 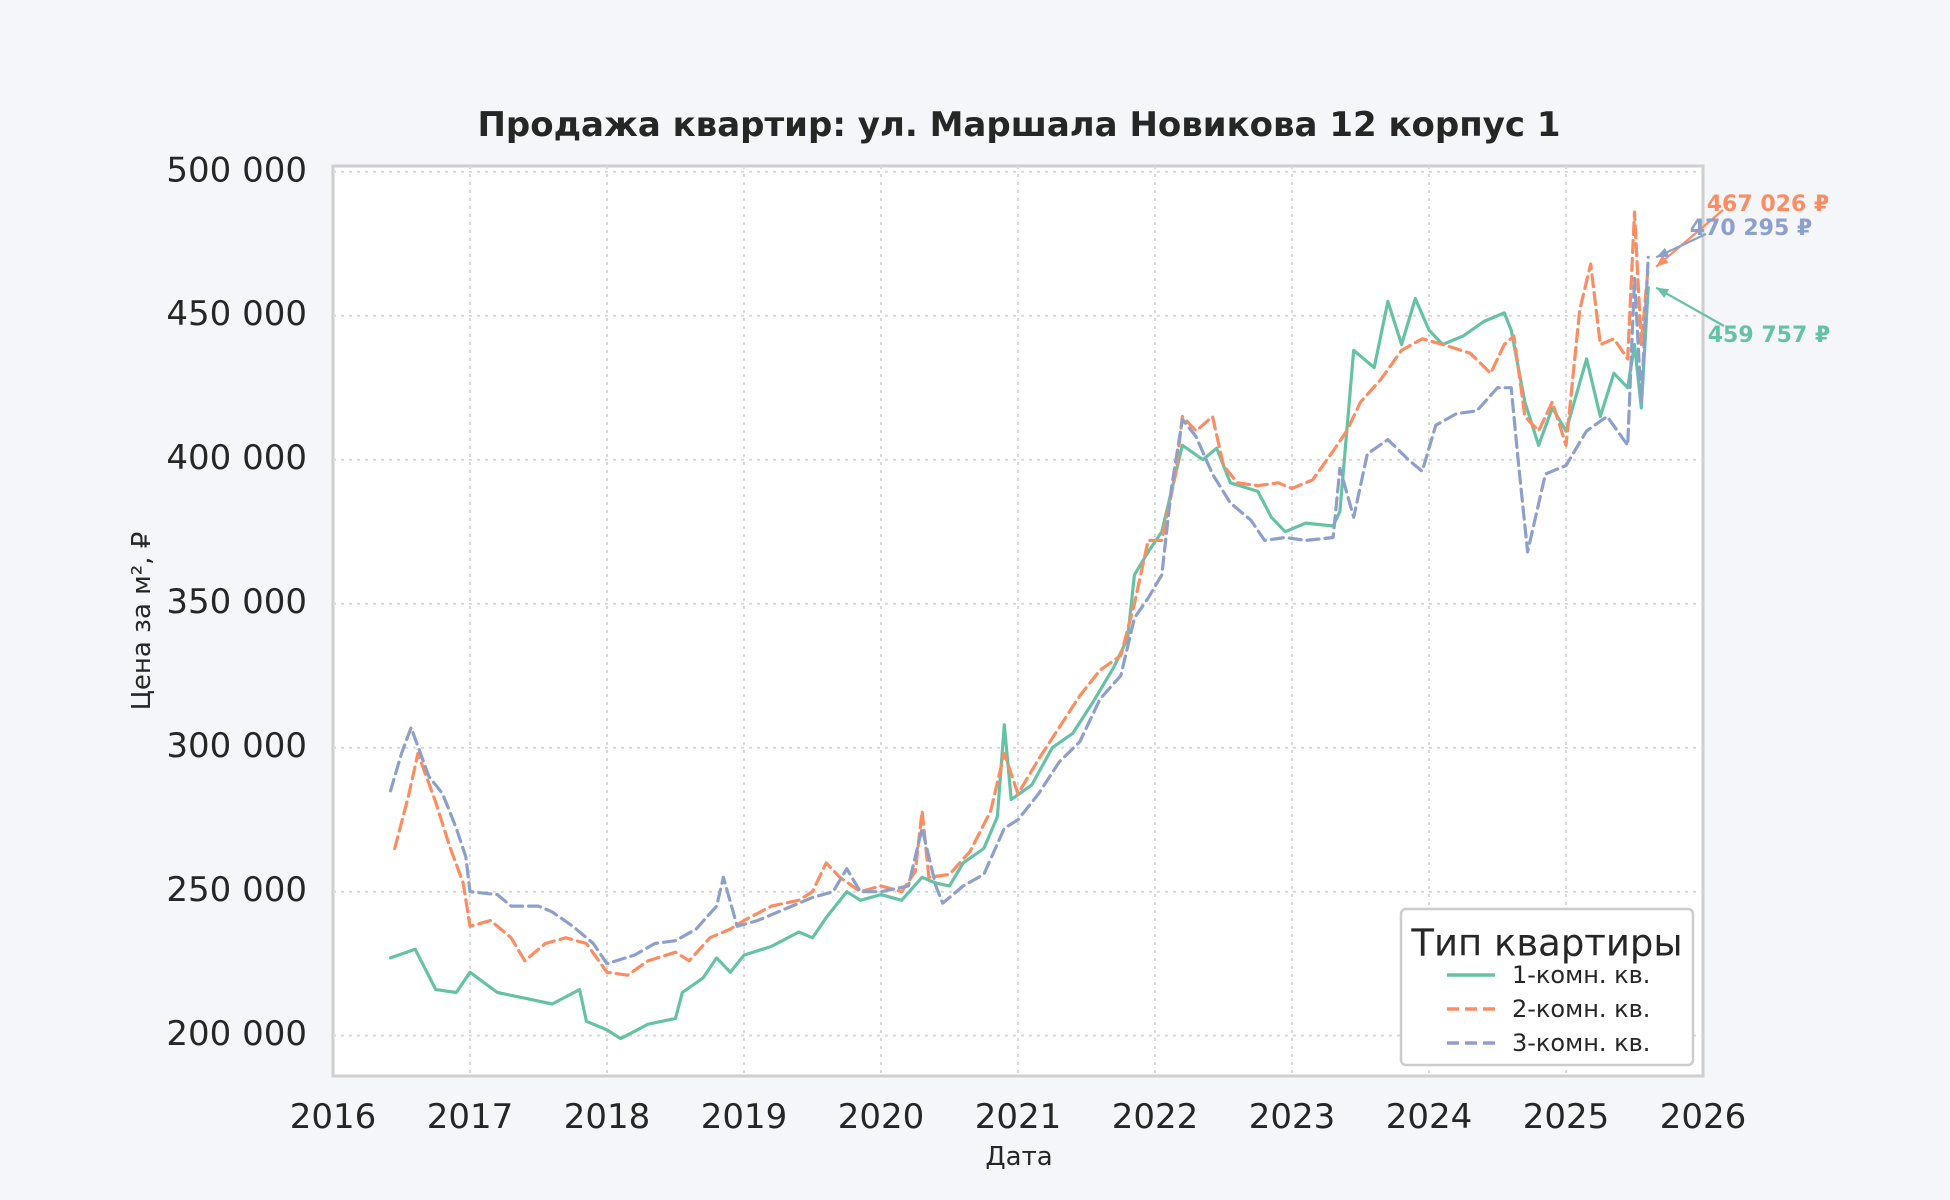 I want to click on x-tick-label: 2018, so click(x=607, y=1117).